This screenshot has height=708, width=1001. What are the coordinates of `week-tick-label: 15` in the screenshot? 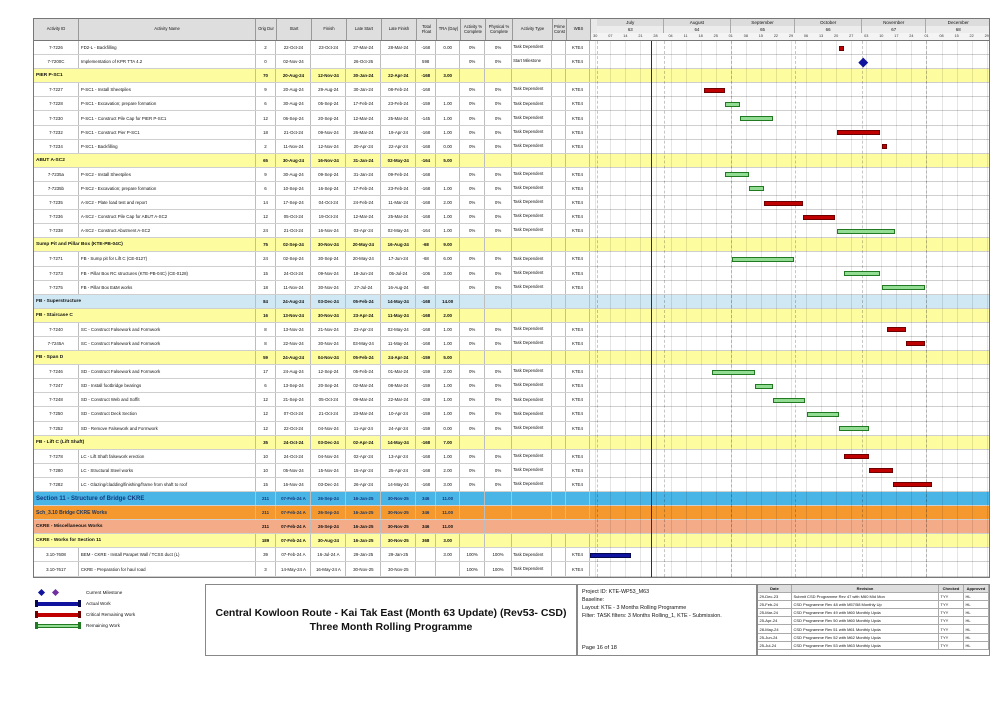 It's located at (761, 36).